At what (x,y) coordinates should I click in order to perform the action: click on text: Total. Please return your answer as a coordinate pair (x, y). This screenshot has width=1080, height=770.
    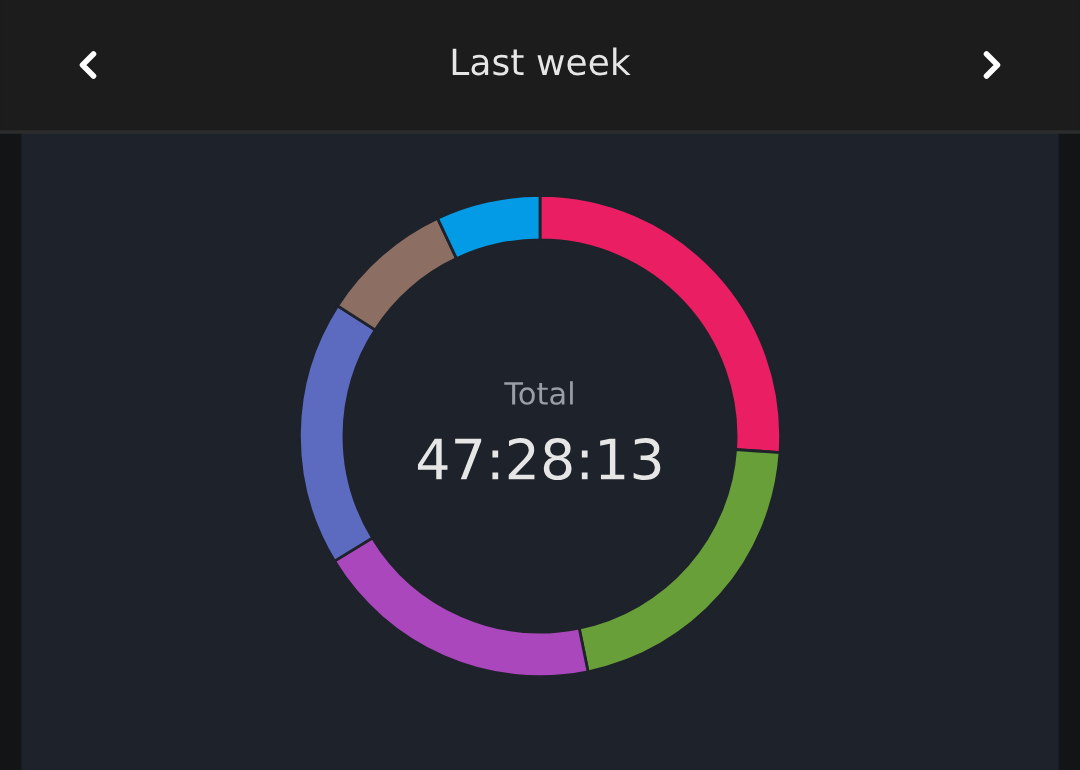
    Looking at the image, I should click on (538, 393).